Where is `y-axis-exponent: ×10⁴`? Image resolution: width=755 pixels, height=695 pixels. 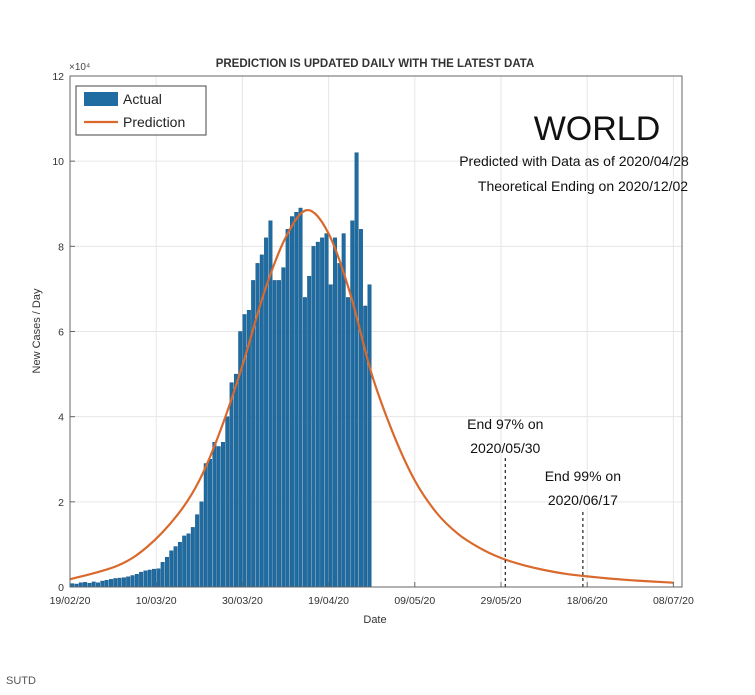
y-axis-exponent: ×10⁴ is located at coordinates (79, 67).